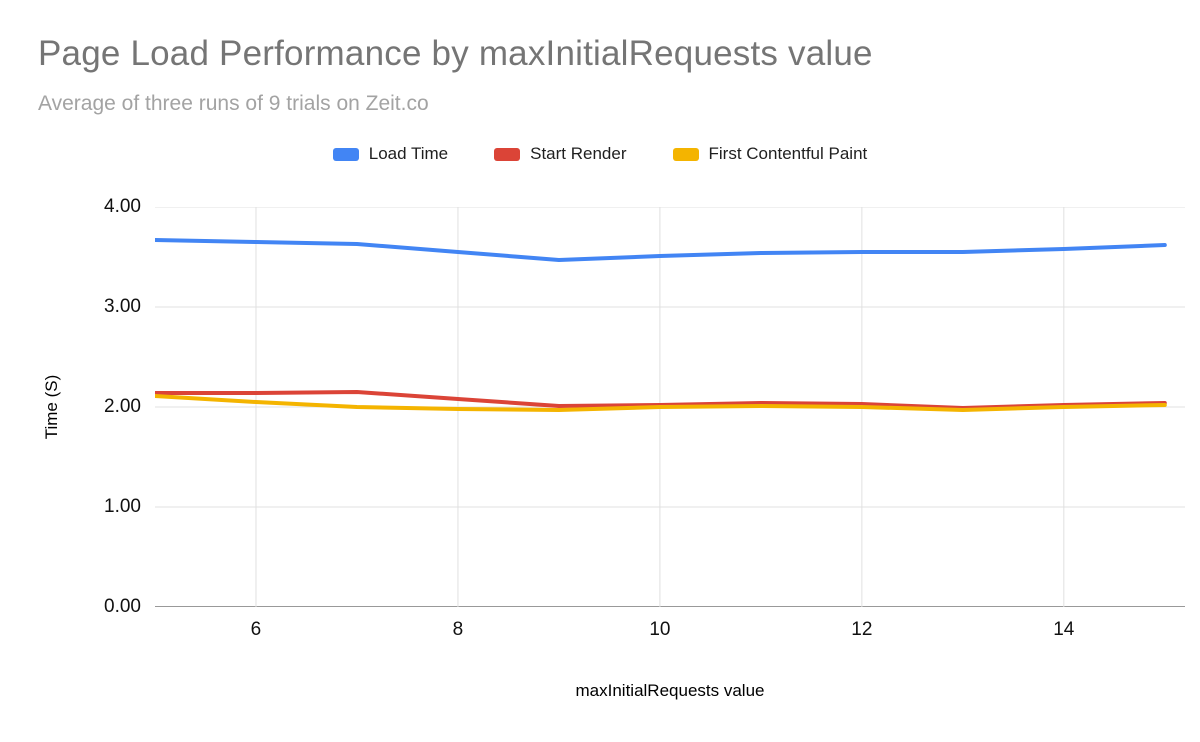 The width and height of the screenshot is (1200, 742). I want to click on x-tick-label: 14, so click(1064, 629).